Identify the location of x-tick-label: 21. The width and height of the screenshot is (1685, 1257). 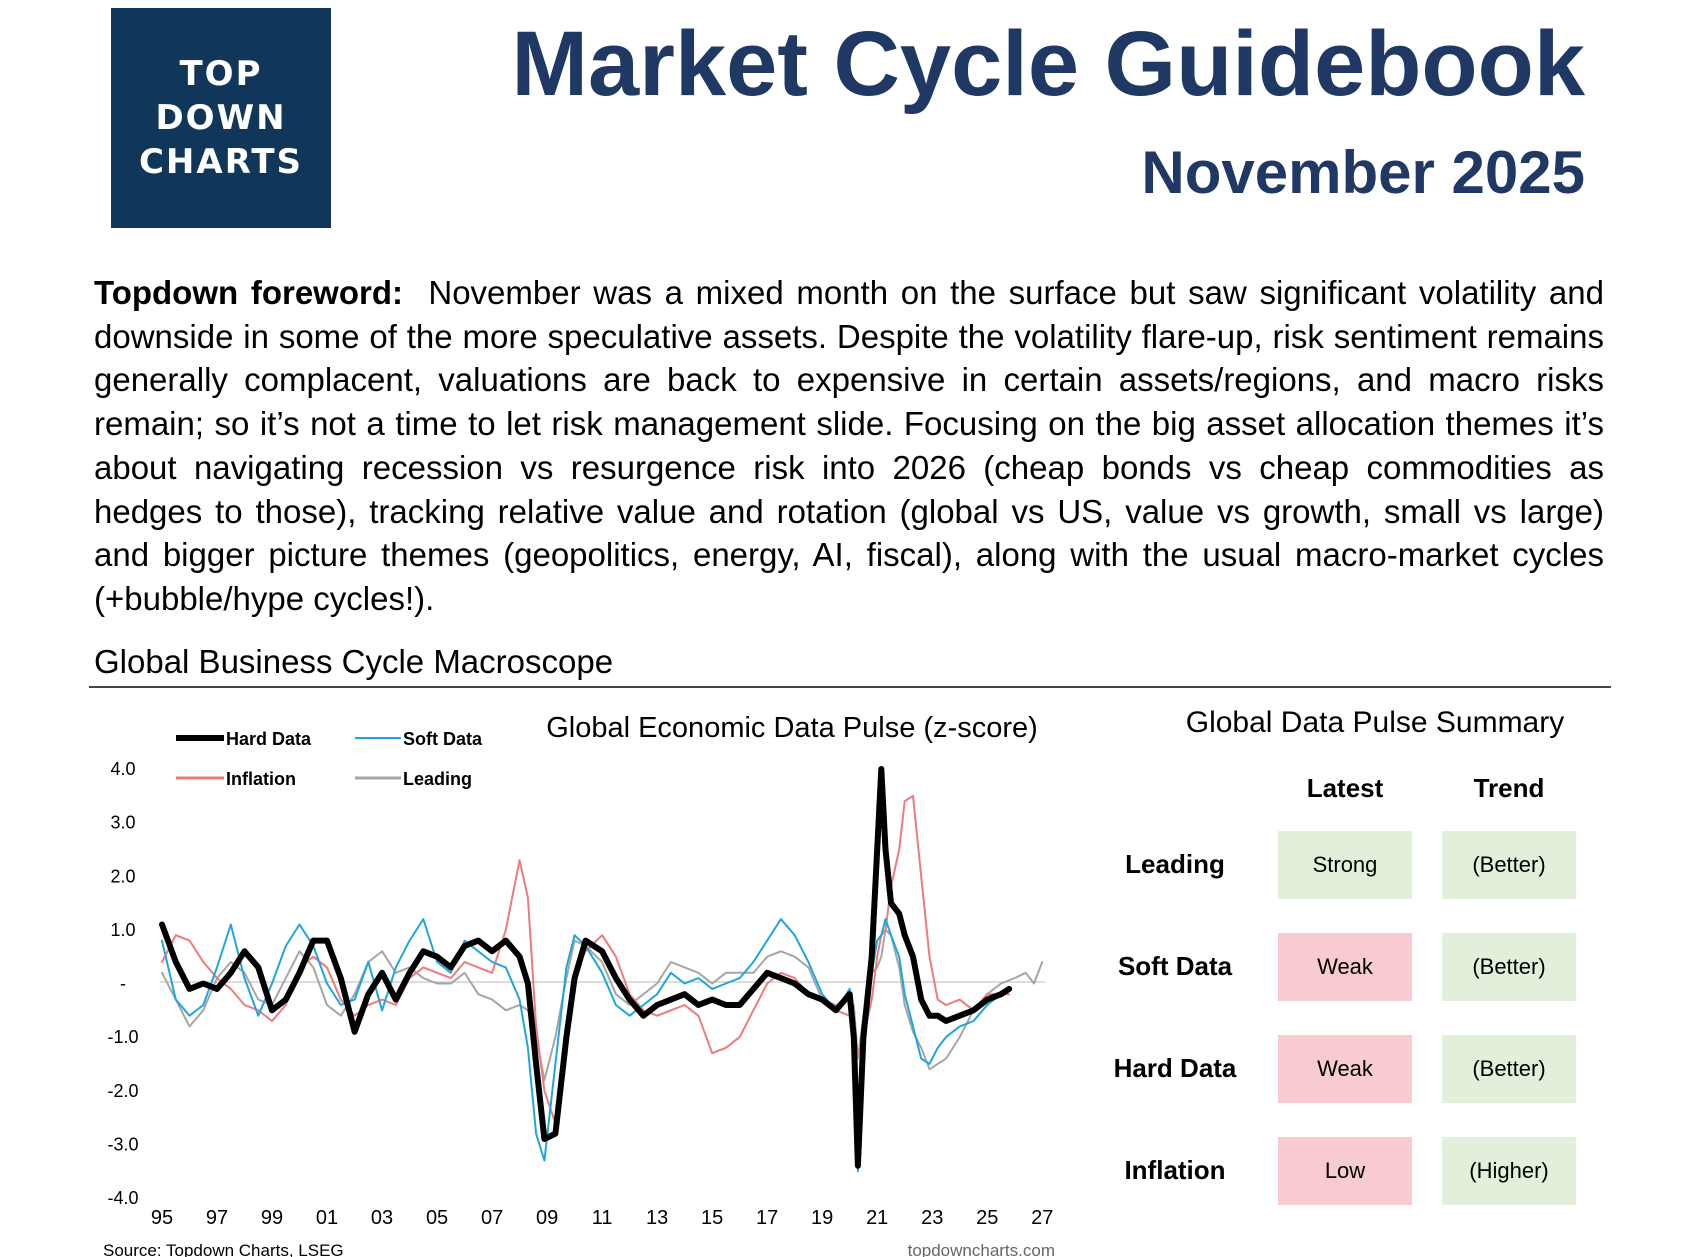
(877, 1218).